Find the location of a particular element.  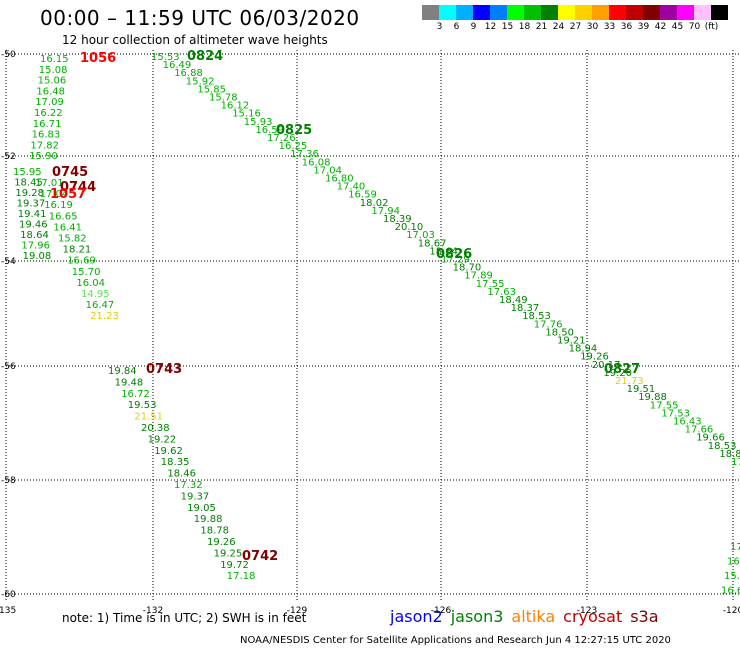

longitude-label: -123 is located at coordinates (587, 611).